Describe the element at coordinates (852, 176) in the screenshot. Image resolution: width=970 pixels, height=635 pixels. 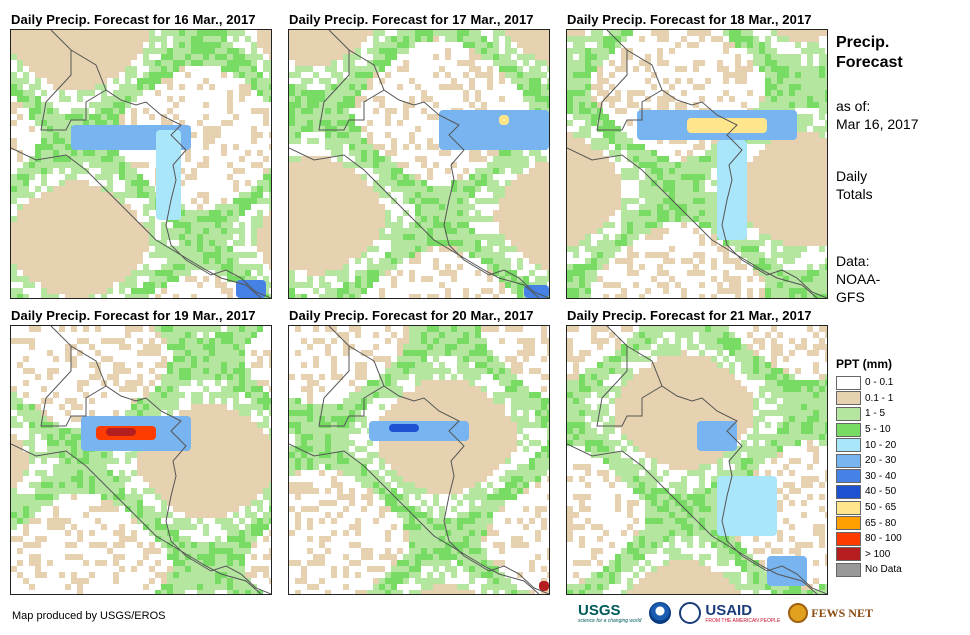
I see `totals-line1: Daily` at that location.